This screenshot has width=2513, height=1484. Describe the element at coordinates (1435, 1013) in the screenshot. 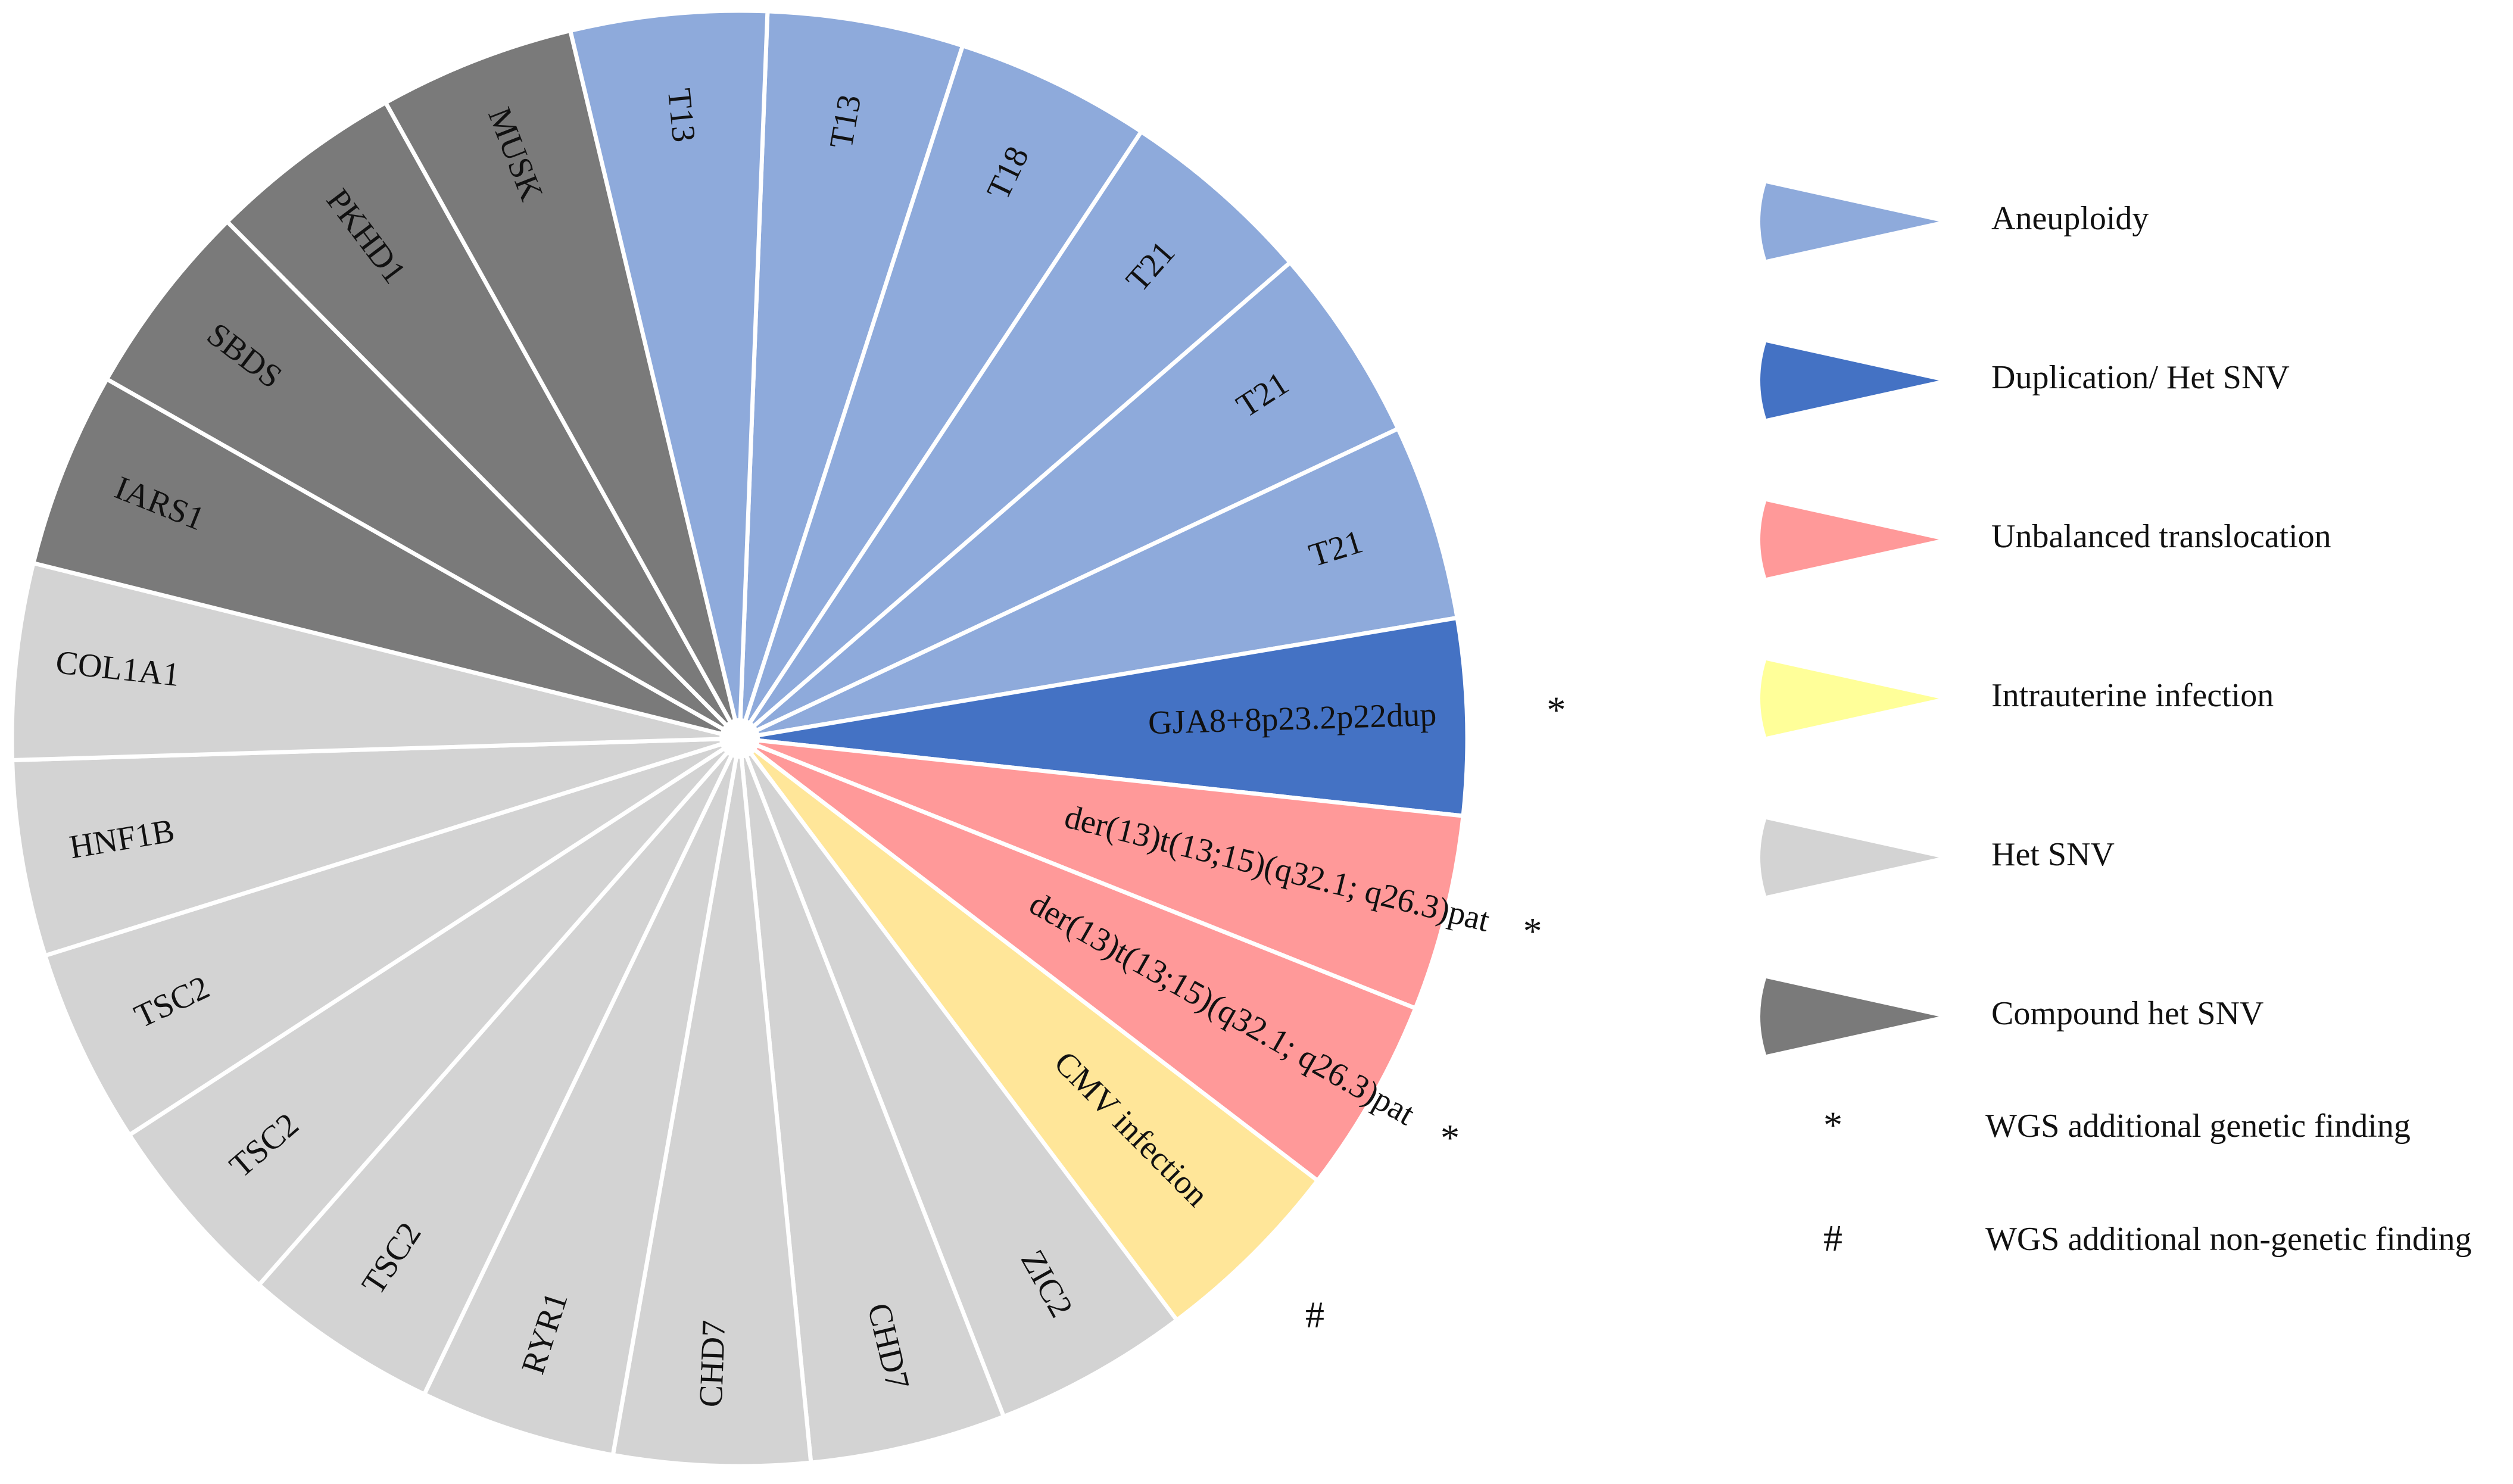

I see `finding-markers: * * * #` at that location.